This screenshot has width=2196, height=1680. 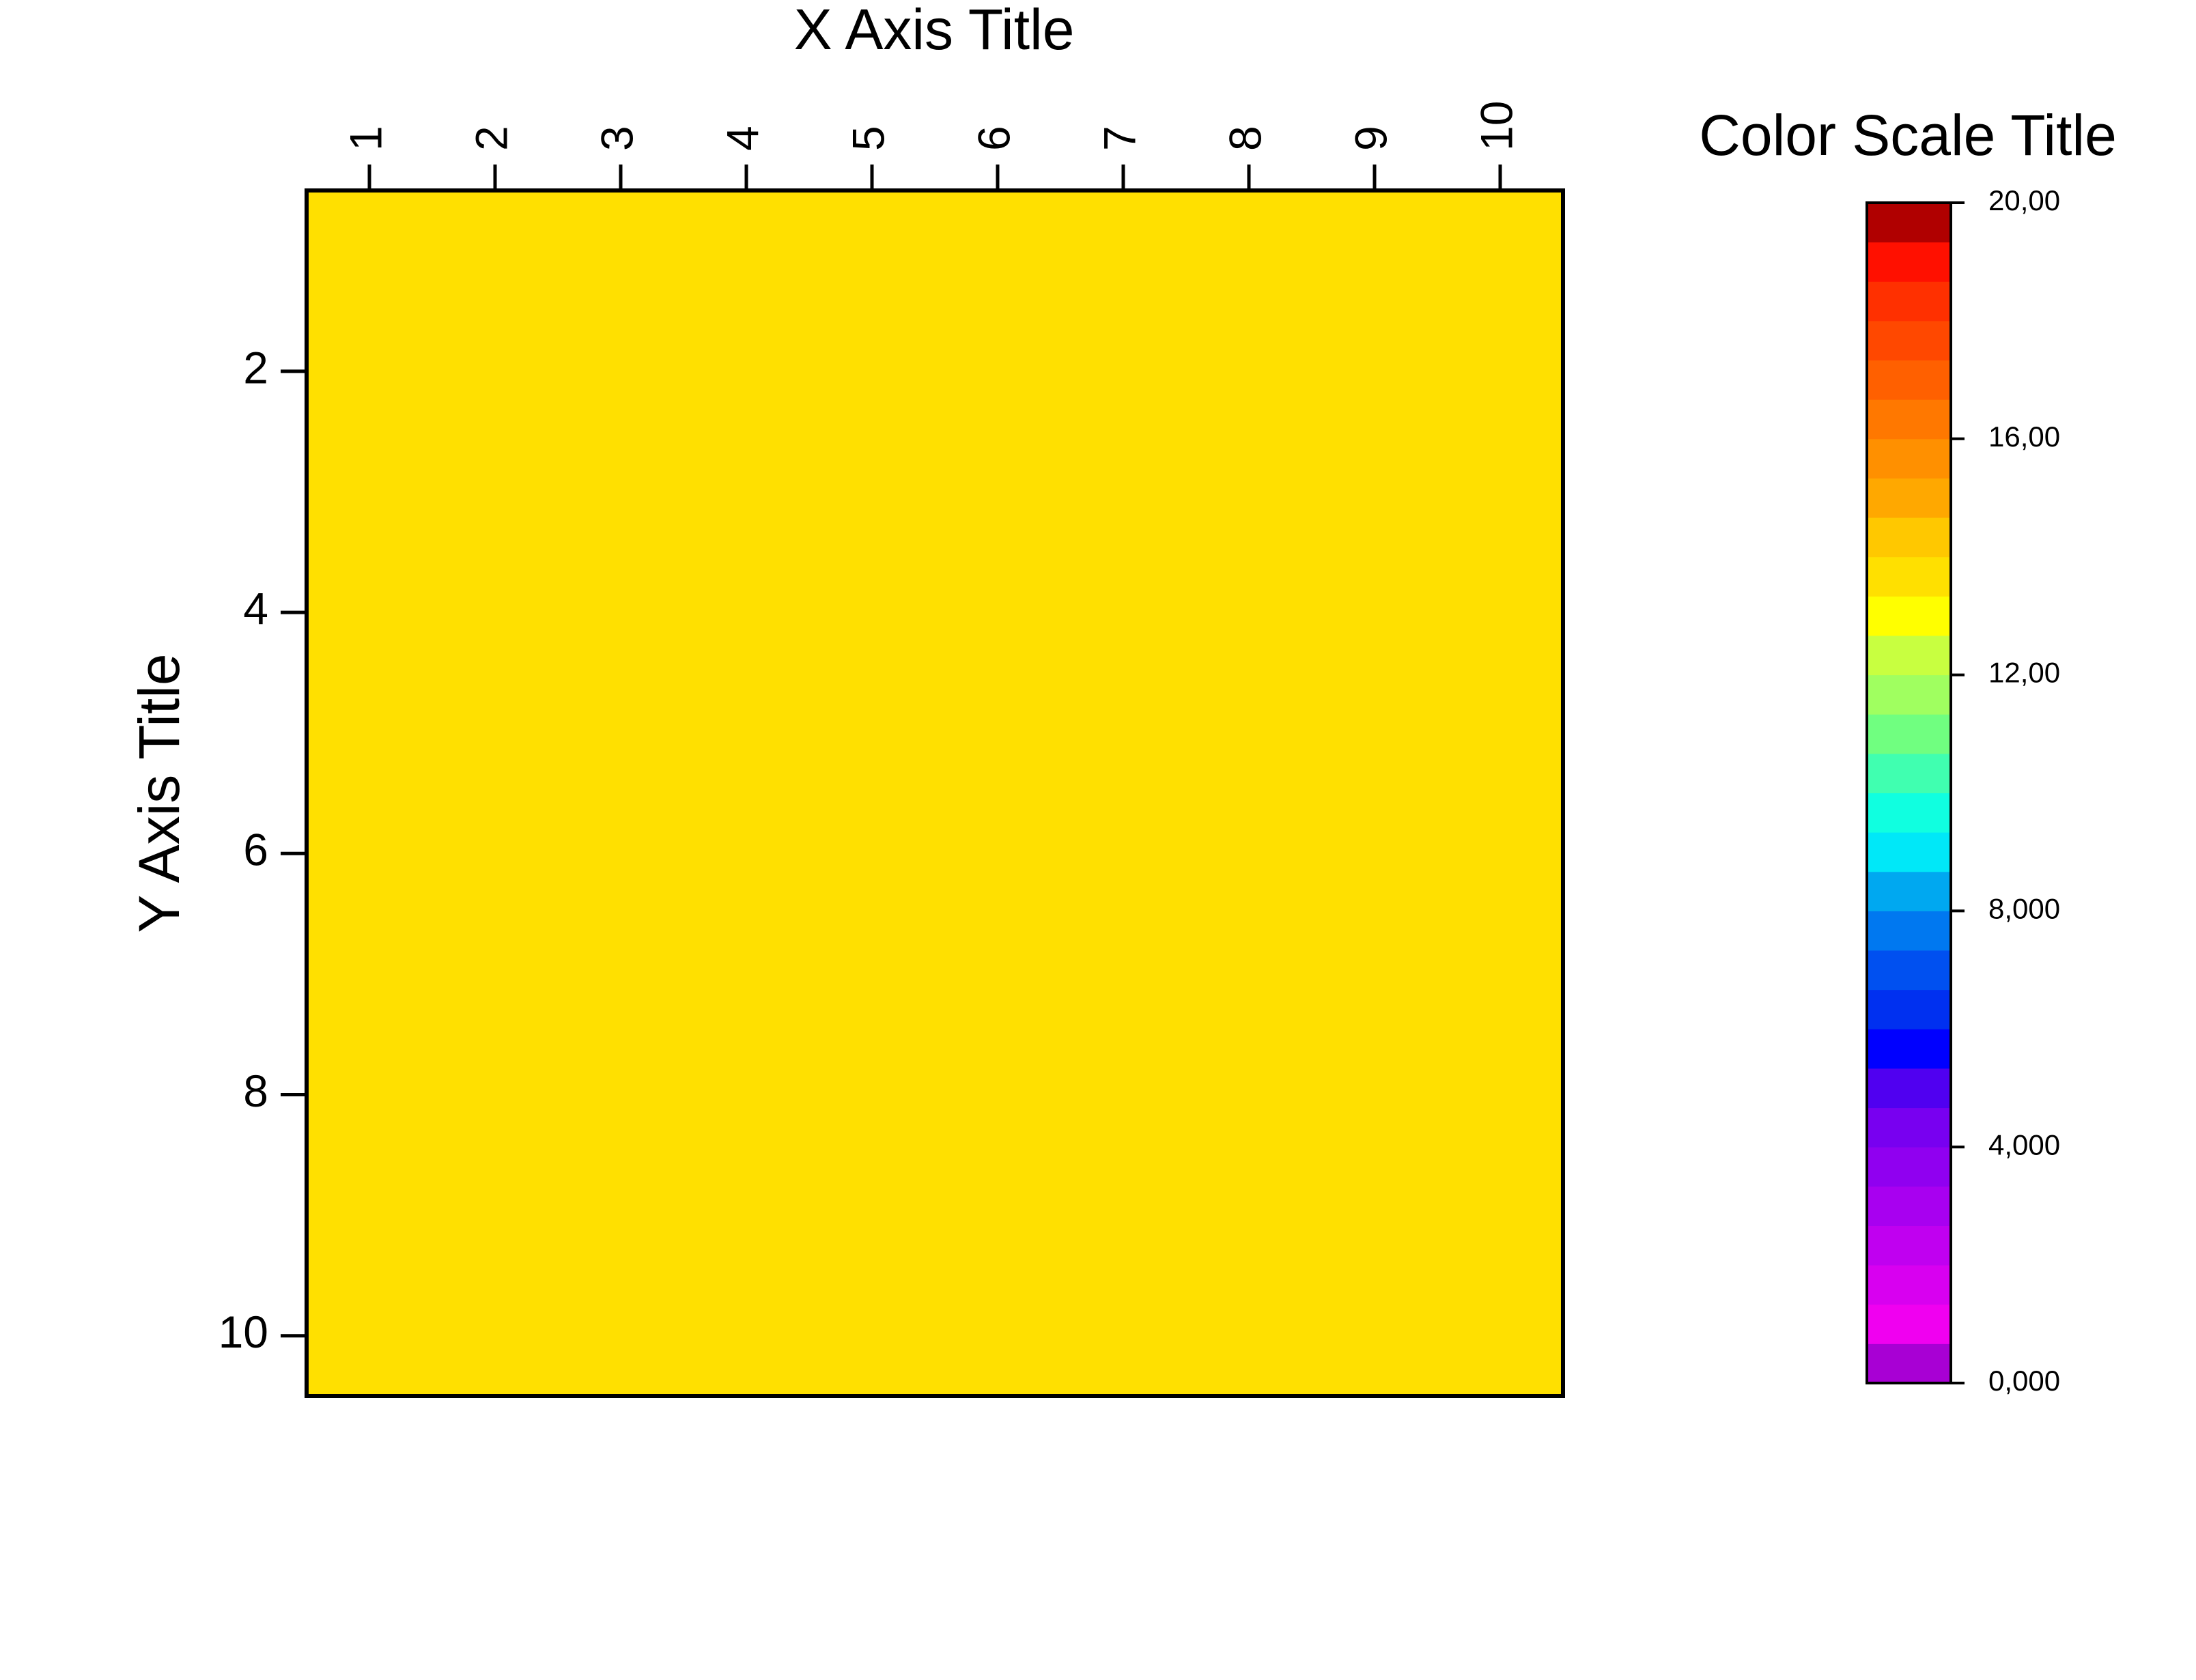 What do you see at coordinates (2024, 437) in the screenshot?
I see `colorbar-tick-label: 16,00` at bounding box center [2024, 437].